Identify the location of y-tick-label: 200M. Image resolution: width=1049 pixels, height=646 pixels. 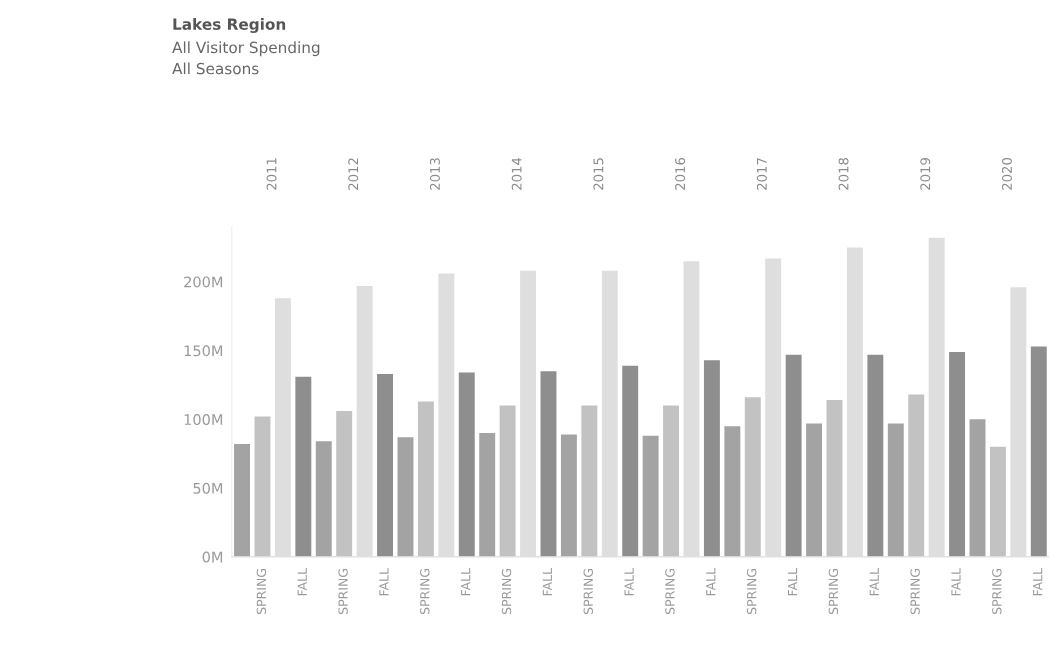
(203, 282).